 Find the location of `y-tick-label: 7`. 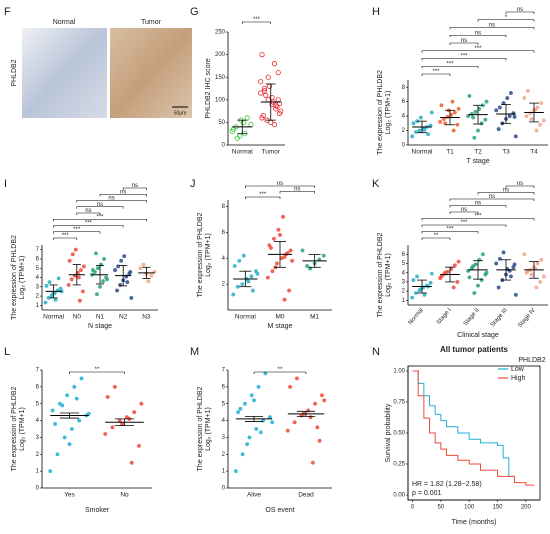

y-tick-label: 7 is located at coordinates (38, 250).